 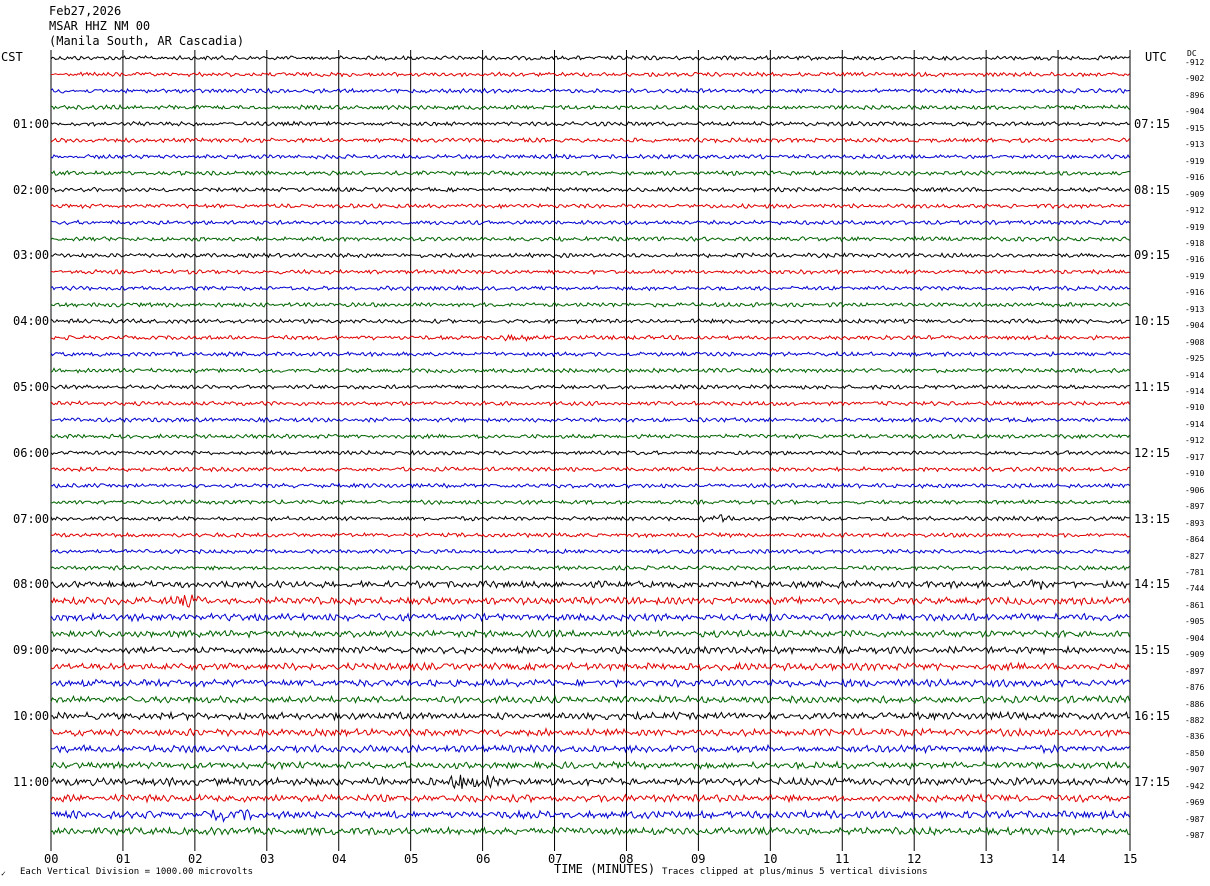 What do you see at coordinates (1195, 95) in the screenshot?
I see `dc-offset-label: -896` at bounding box center [1195, 95].